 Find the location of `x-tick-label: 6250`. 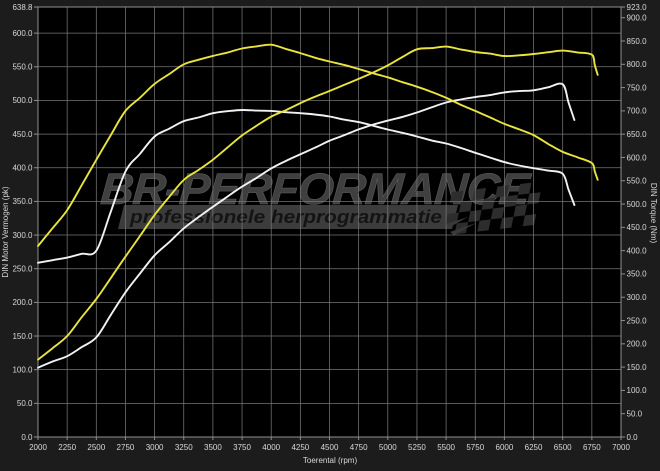

x-tick-label: 6250 is located at coordinates (534, 447).